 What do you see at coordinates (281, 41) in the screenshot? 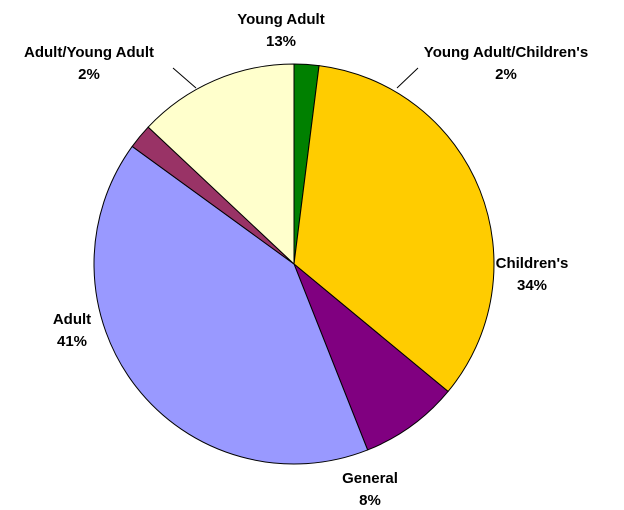
I see `slice-percent-label: 13%` at bounding box center [281, 41].